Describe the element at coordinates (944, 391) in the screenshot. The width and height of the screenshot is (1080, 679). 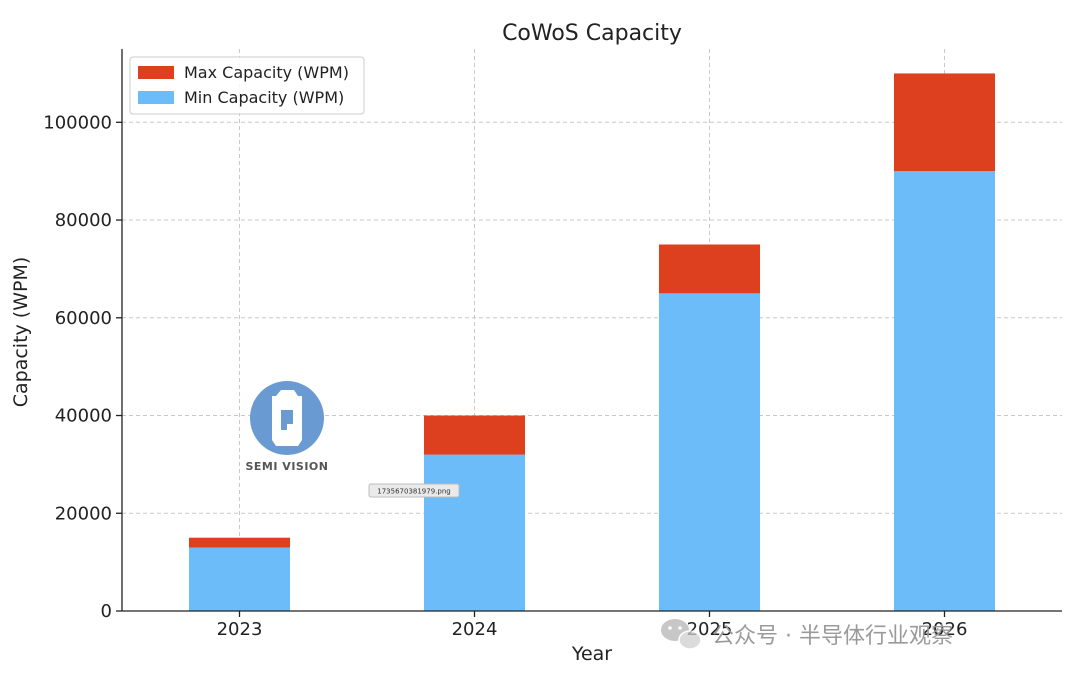
I see `bar-min-2026` at that location.